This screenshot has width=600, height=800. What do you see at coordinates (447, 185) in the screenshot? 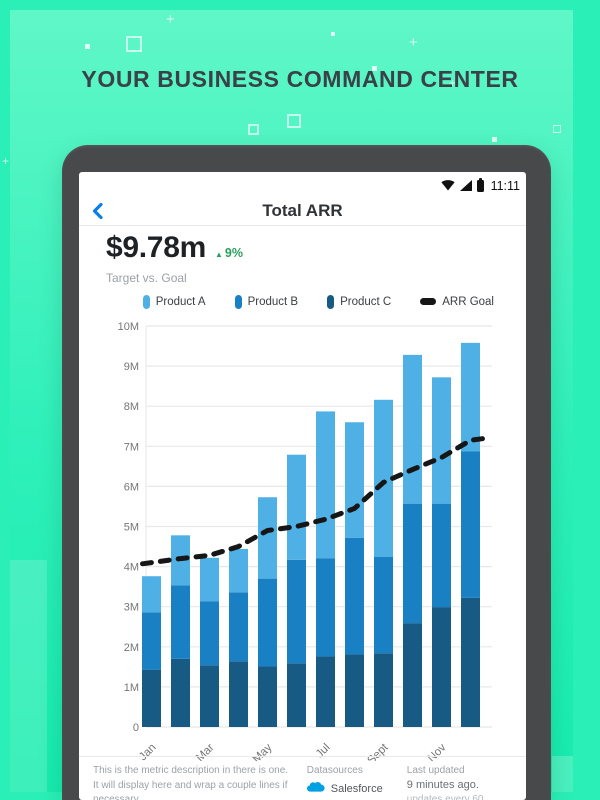
I see `wifi-icon` at bounding box center [447, 185].